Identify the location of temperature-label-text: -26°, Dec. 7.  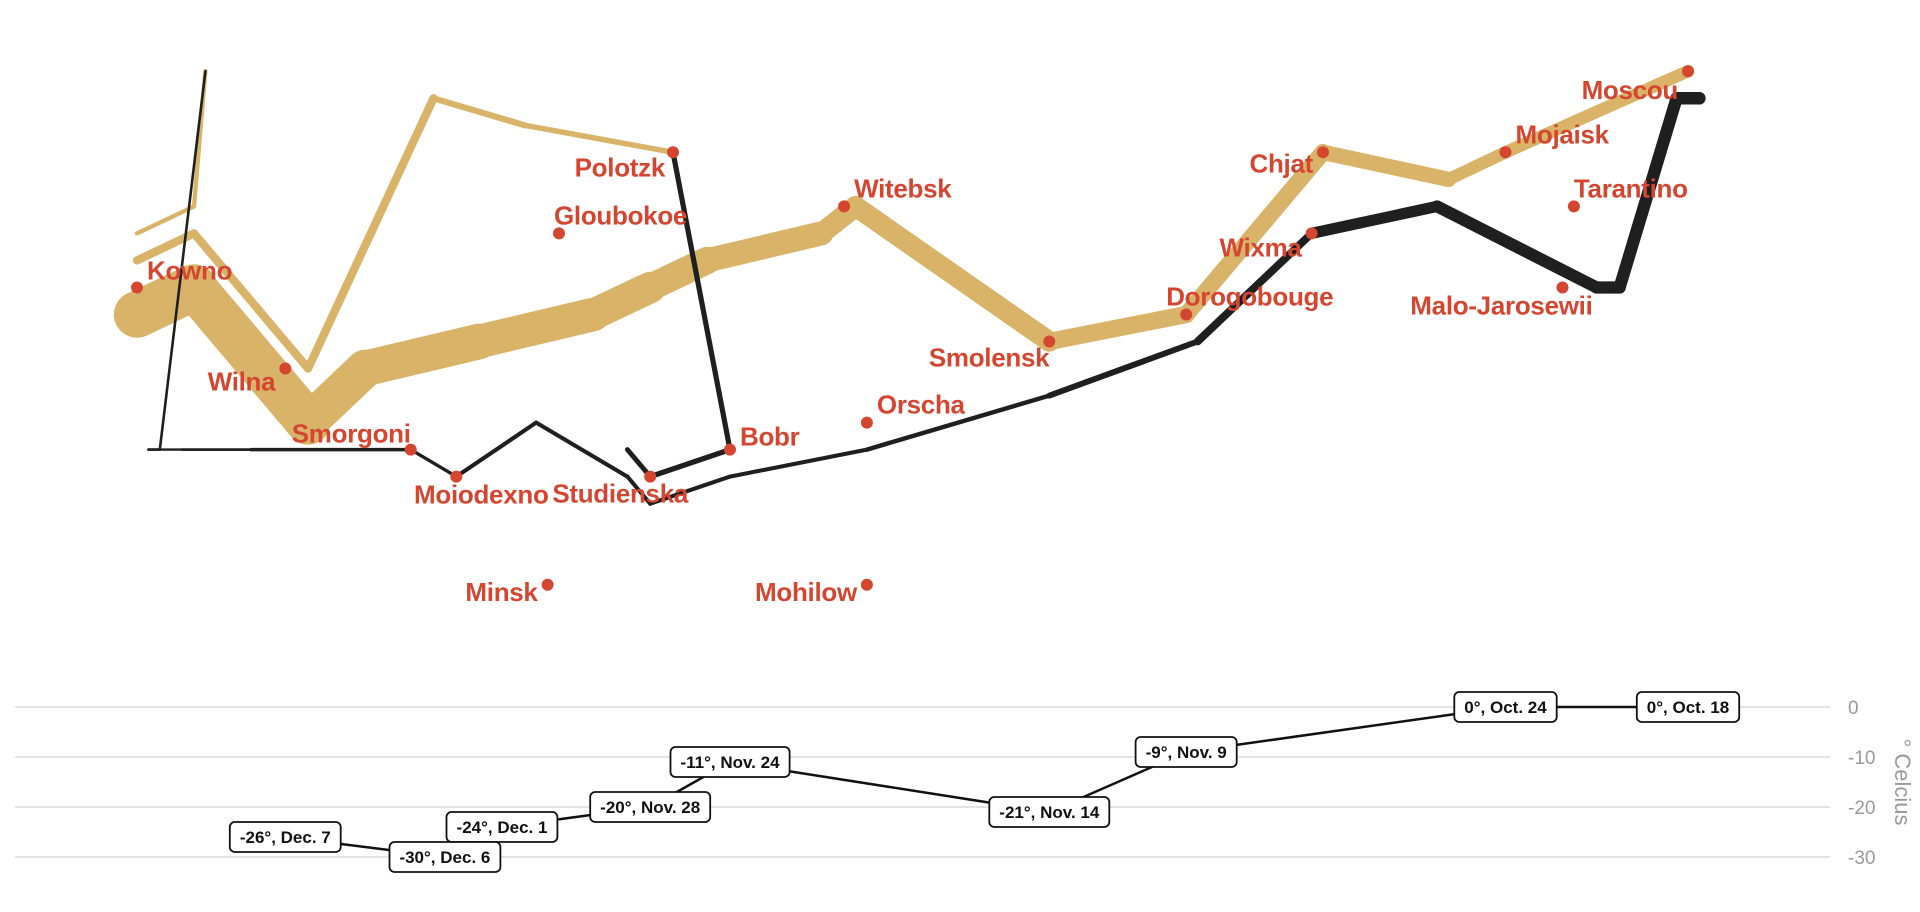
(285, 837).